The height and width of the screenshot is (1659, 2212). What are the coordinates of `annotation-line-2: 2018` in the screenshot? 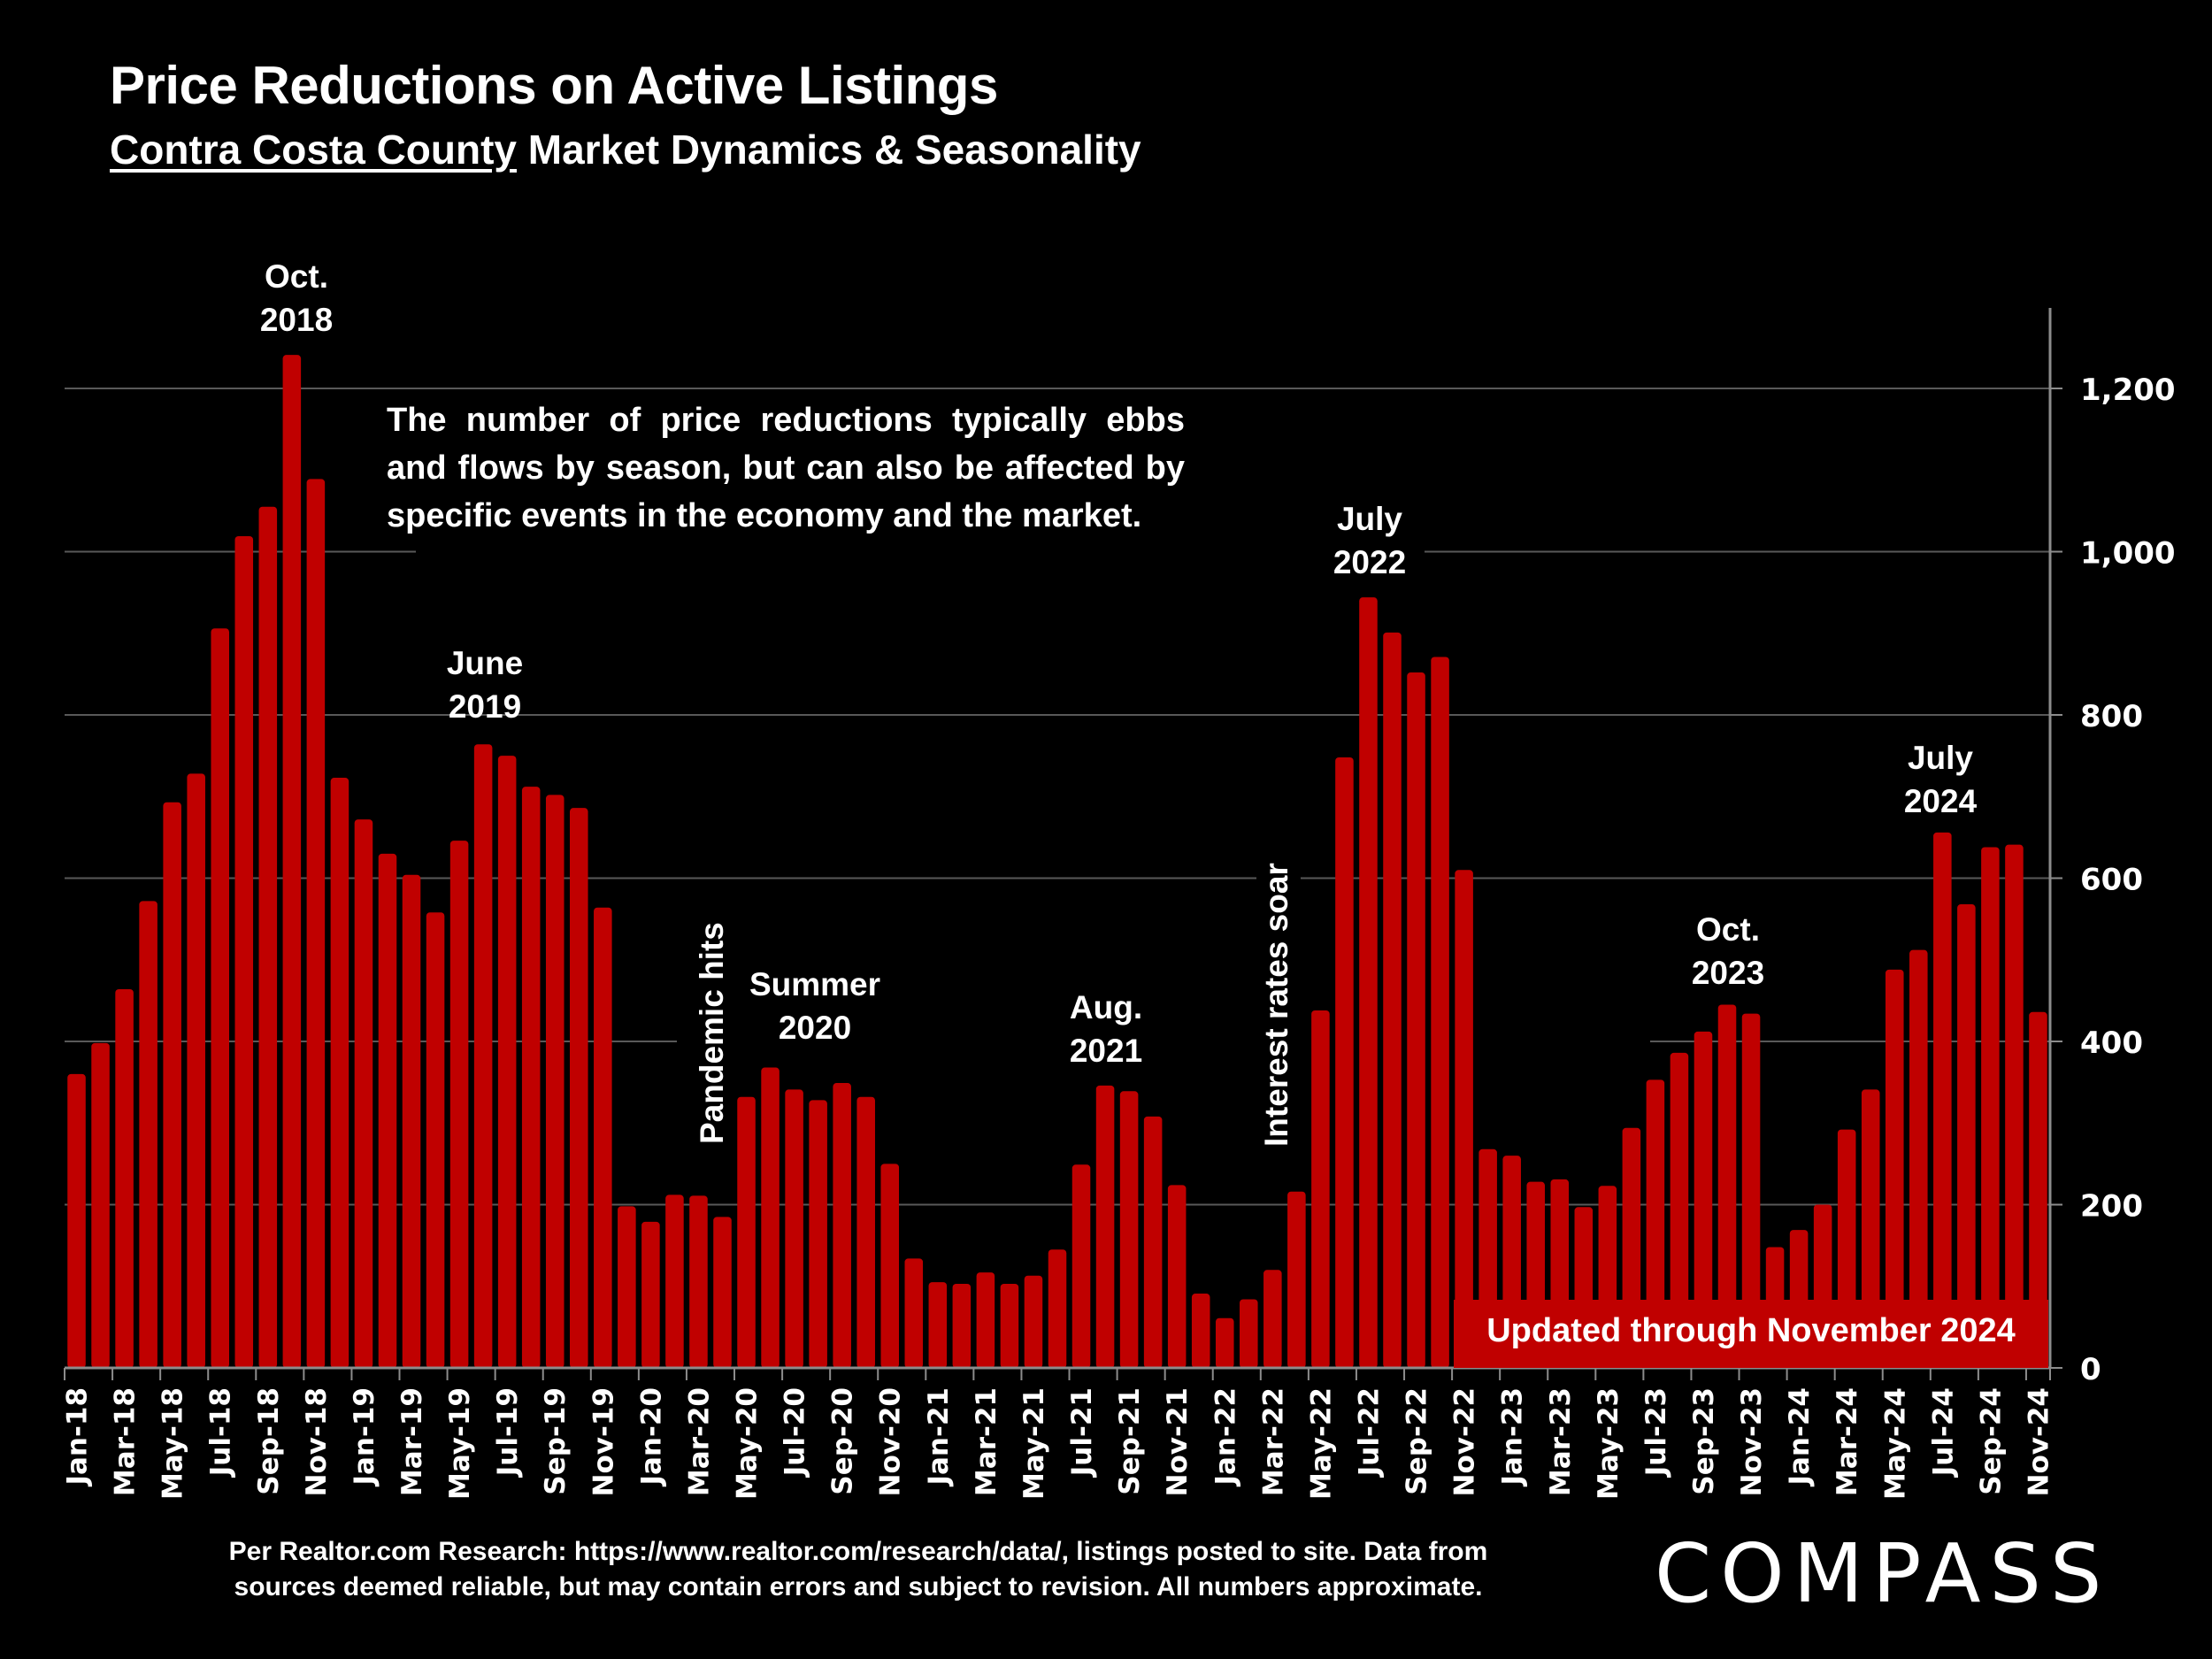 It's located at (297, 320).